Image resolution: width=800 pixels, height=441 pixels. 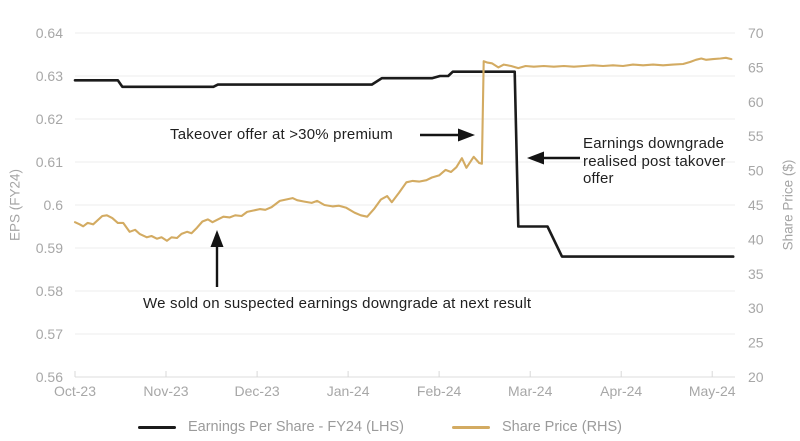 I want to click on y-right-tick-label: 40, so click(x=756, y=239).